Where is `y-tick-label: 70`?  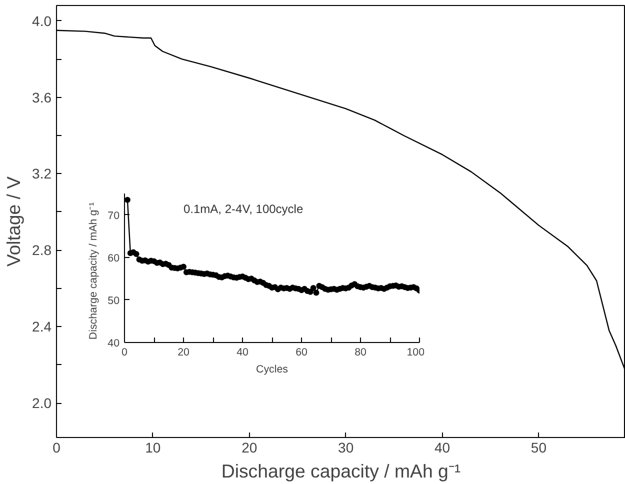 y-tick-label: 70 is located at coordinates (114, 216).